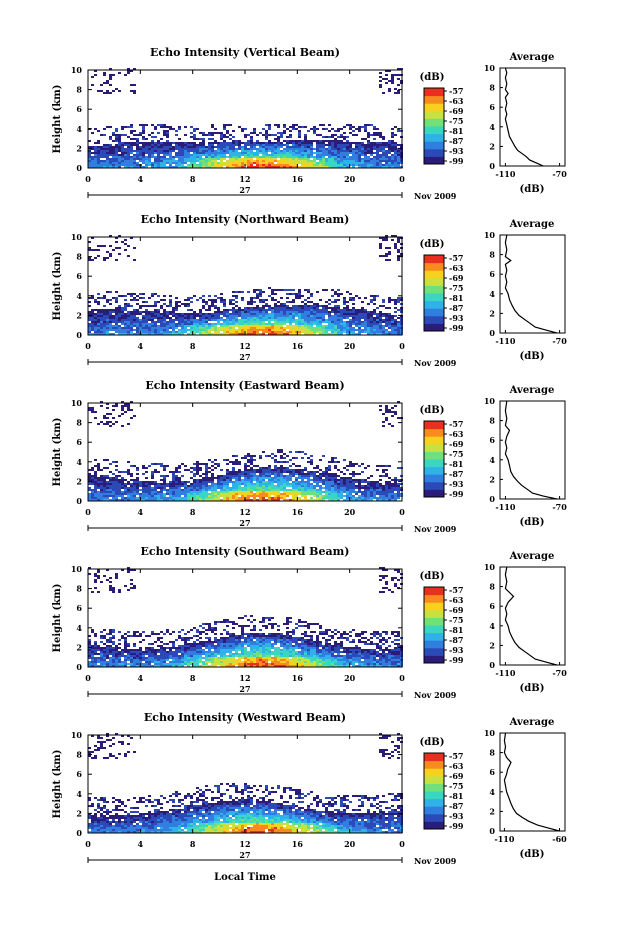 The width and height of the screenshot is (619, 929). What do you see at coordinates (532, 224) in the screenshot?
I see `avg-title: Average` at bounding box center [532, 224].